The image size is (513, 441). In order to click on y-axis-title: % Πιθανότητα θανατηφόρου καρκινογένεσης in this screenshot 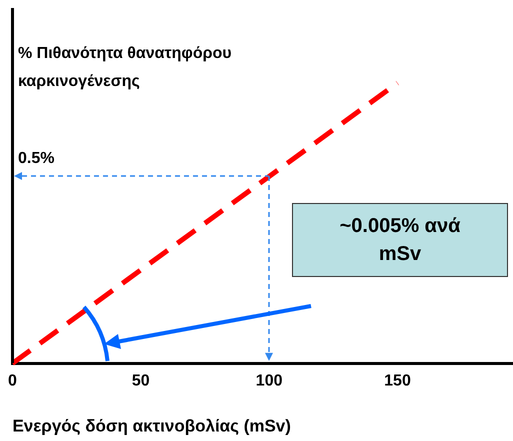, I will do `click(125, 68)`.